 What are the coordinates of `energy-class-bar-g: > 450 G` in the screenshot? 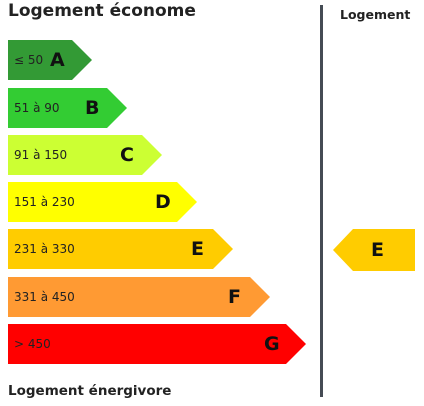 It's located at (157, 344).